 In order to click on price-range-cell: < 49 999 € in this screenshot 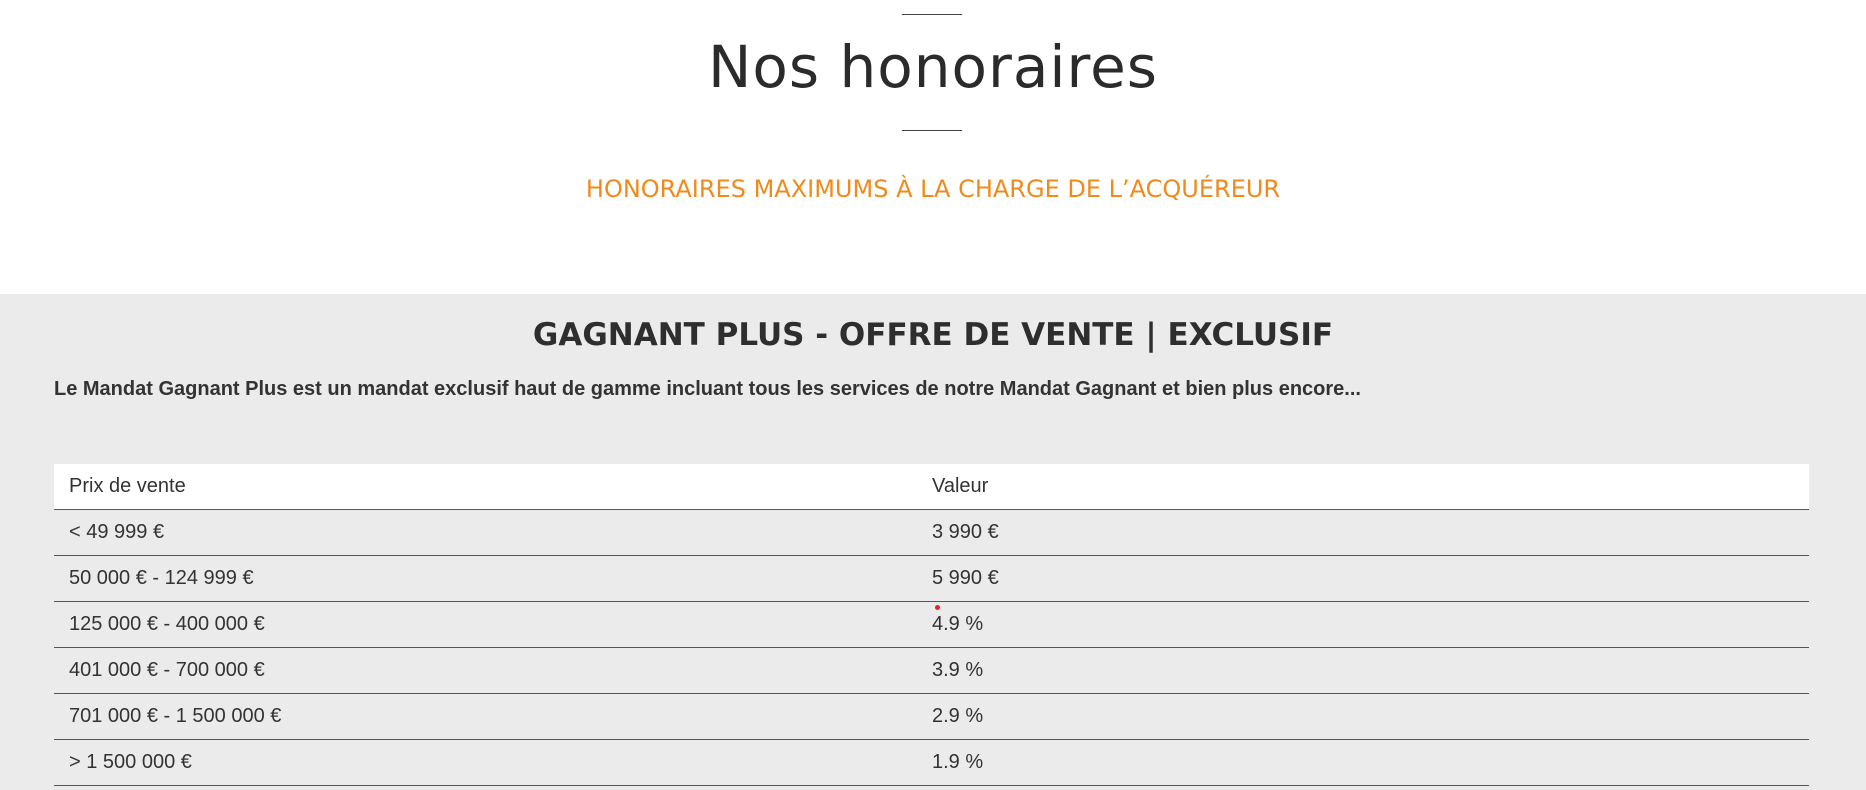, I will do `click(485, 532)`.